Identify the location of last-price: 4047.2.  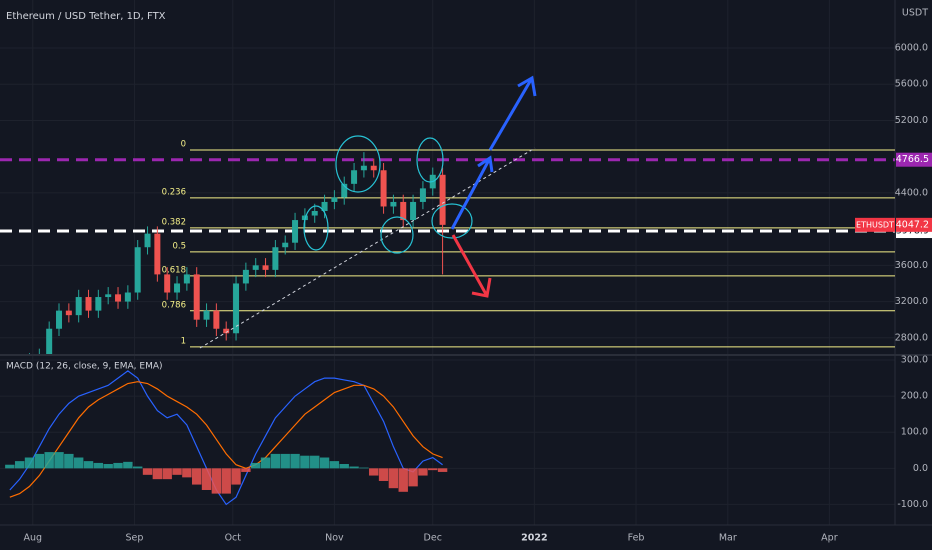
(912, 224).